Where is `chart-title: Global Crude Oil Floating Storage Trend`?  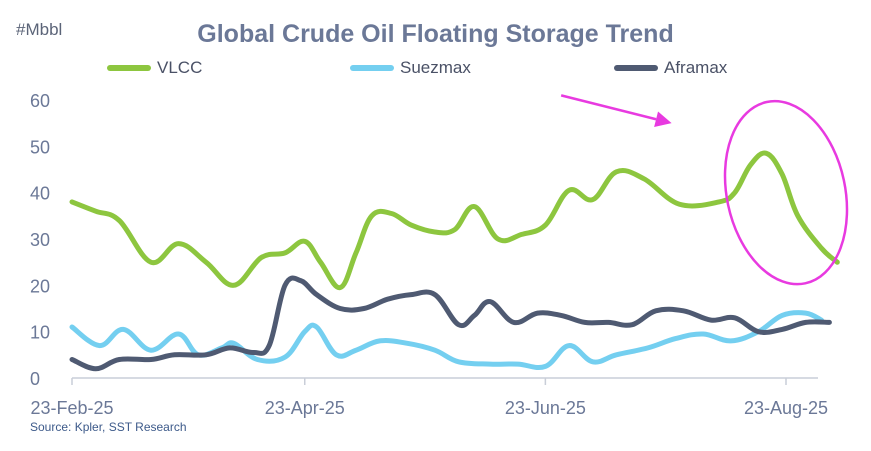
chart-title: Global Crude Oil Floating Storage Trend is located at coordinates (435, 34).